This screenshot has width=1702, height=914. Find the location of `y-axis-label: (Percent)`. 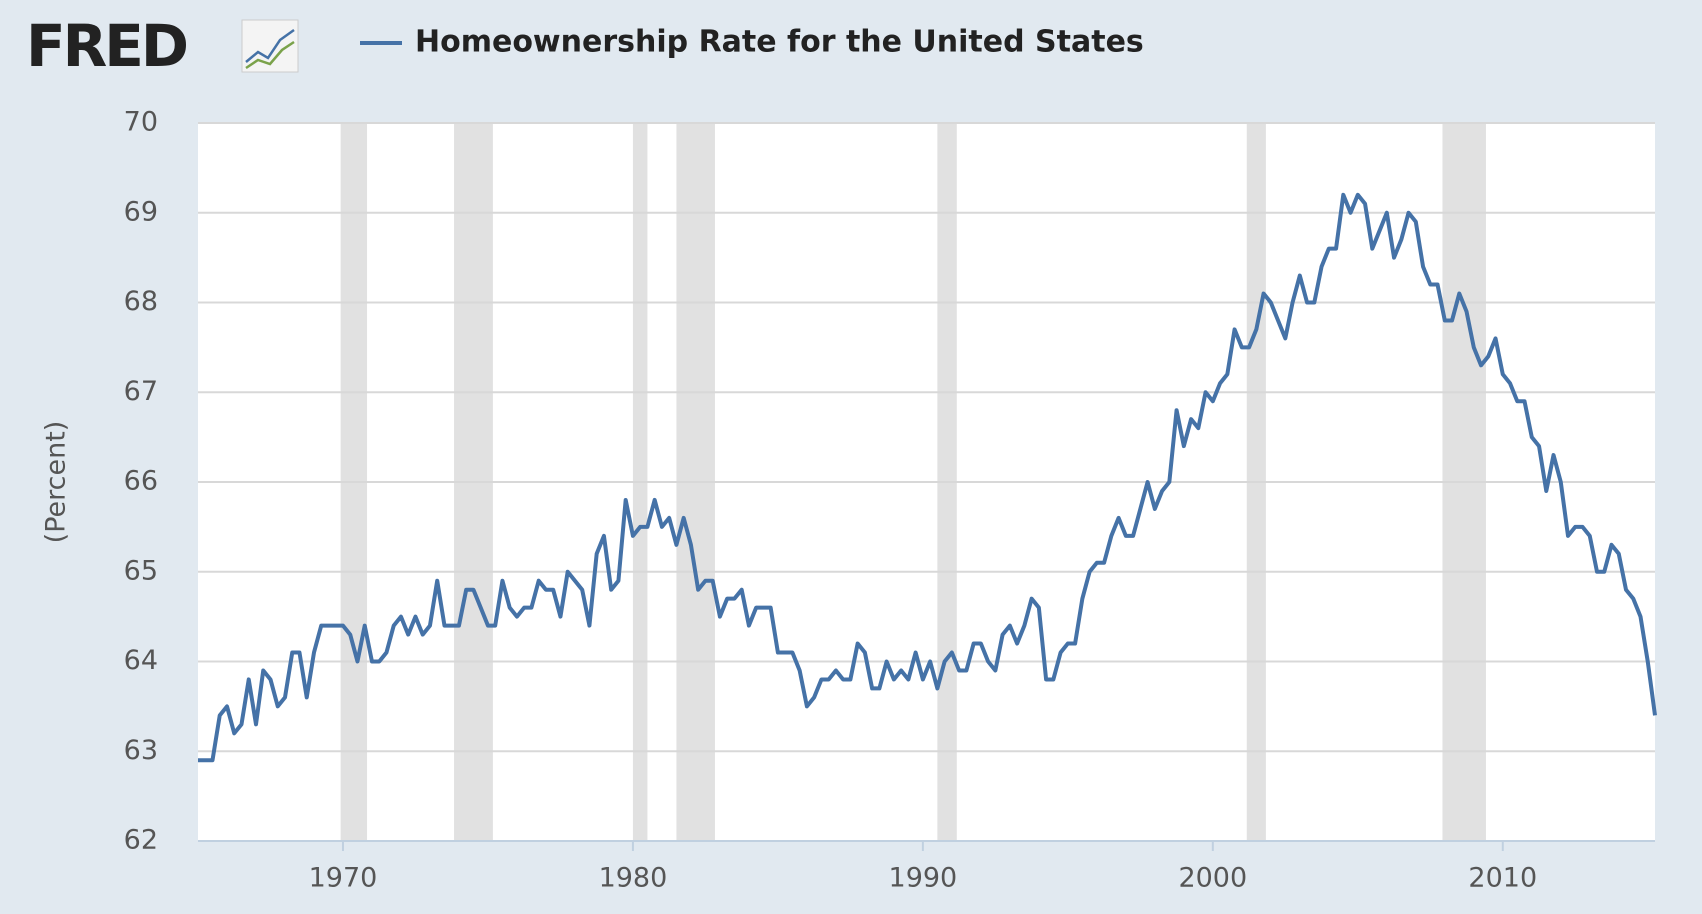

y-axis-label: (Percent) is located at coordinates (56, 482).